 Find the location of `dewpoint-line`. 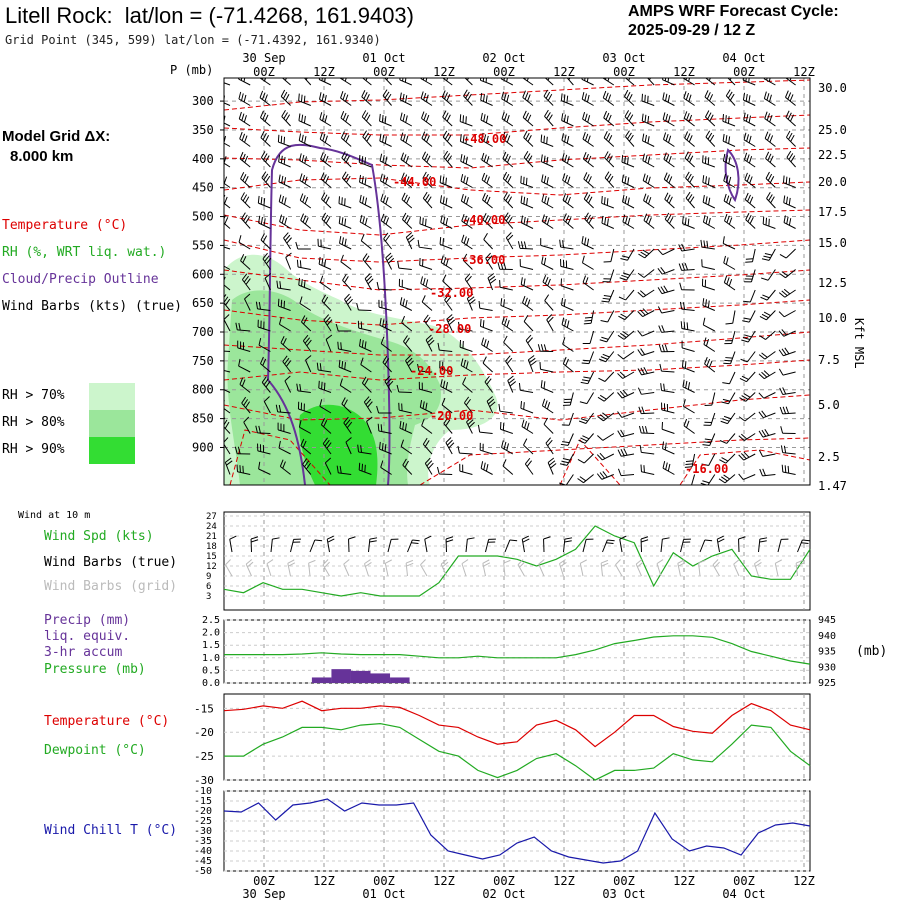

dewpoint-line is located at coordinates (517, 751).